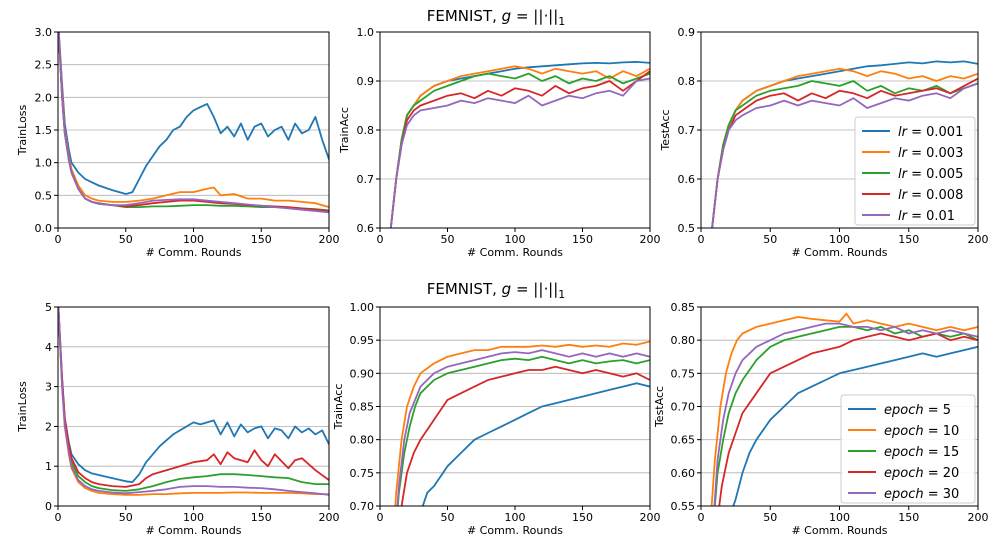 The height and width of the screenshot is (547, 992). What do you see at coordinates (921, 473) in the screenshot?
I see `legend-label-4: epoch = 20` at bounding box center [921, 473].